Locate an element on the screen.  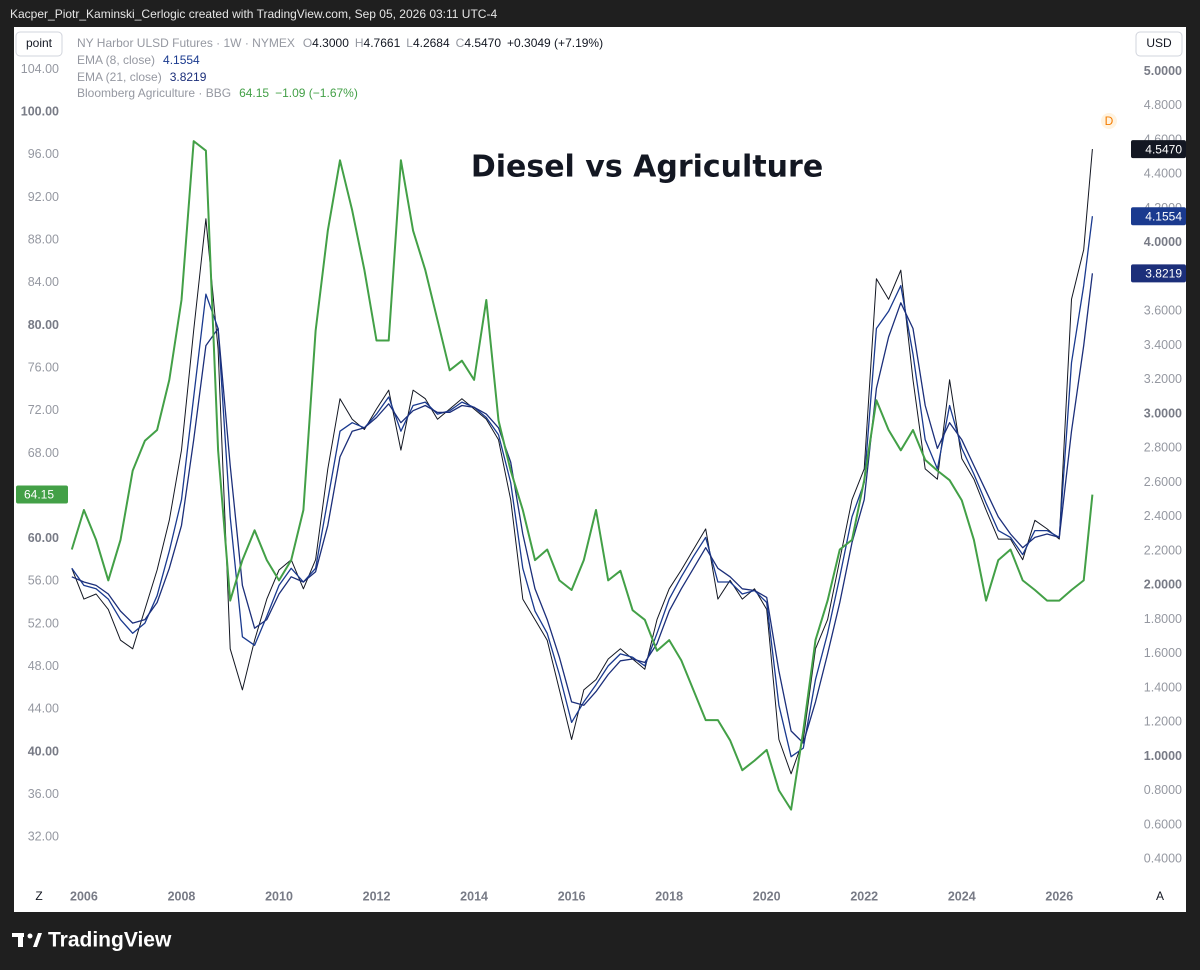
legend-name: NY Harbor ULSD Futures · 1W · NYMEX is located at coordinates (186, 43).